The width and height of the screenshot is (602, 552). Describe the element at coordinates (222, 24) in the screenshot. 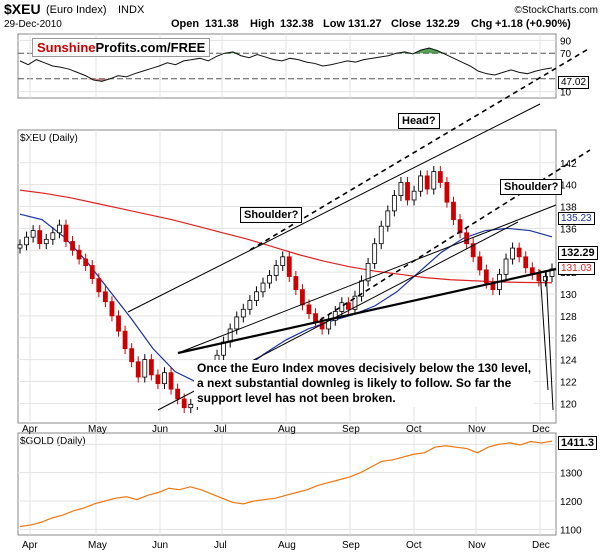

I see `open-value: 131.38` at that location.